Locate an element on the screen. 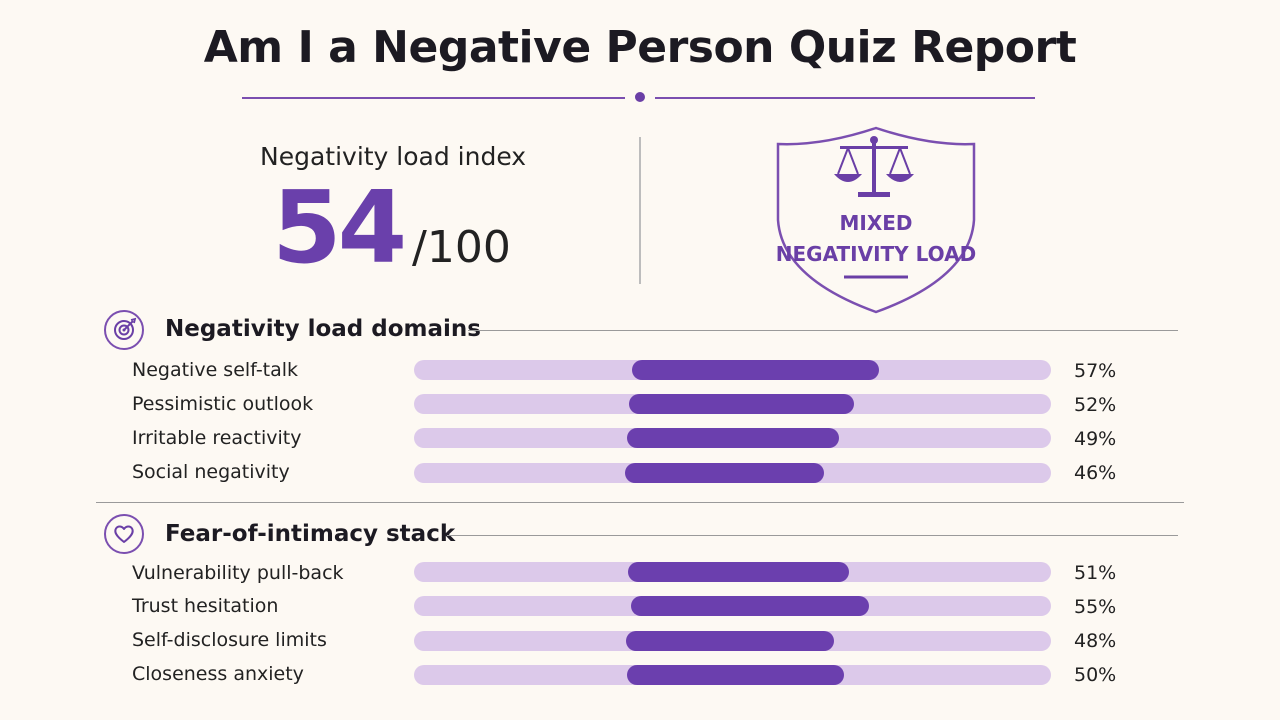 This screenshot has height=720, width=1280. row-percent: 51% is located at coordinates (1095, 573).